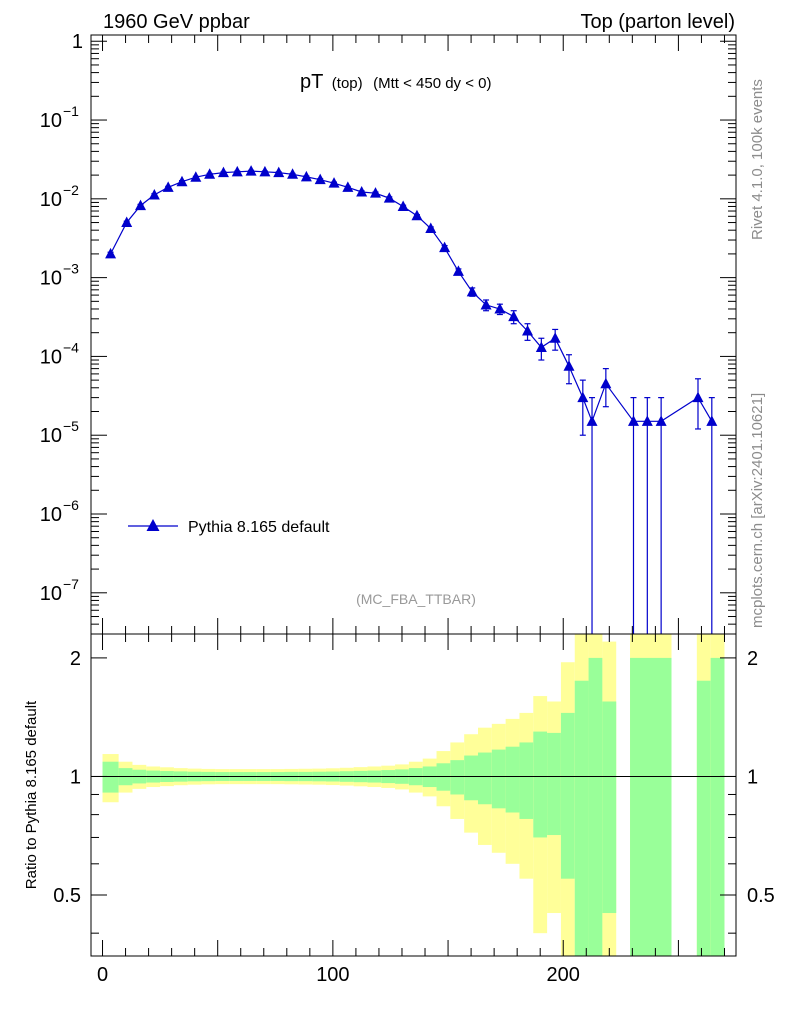 Image resolution: width=786 pixels, height=1024 pixels. What do you see at coordinates (757, 510) in the screenshot?
I see `site-label: mcplots.cern.ch [arXiv:2401.10621]` at bounding box center [757, 510].